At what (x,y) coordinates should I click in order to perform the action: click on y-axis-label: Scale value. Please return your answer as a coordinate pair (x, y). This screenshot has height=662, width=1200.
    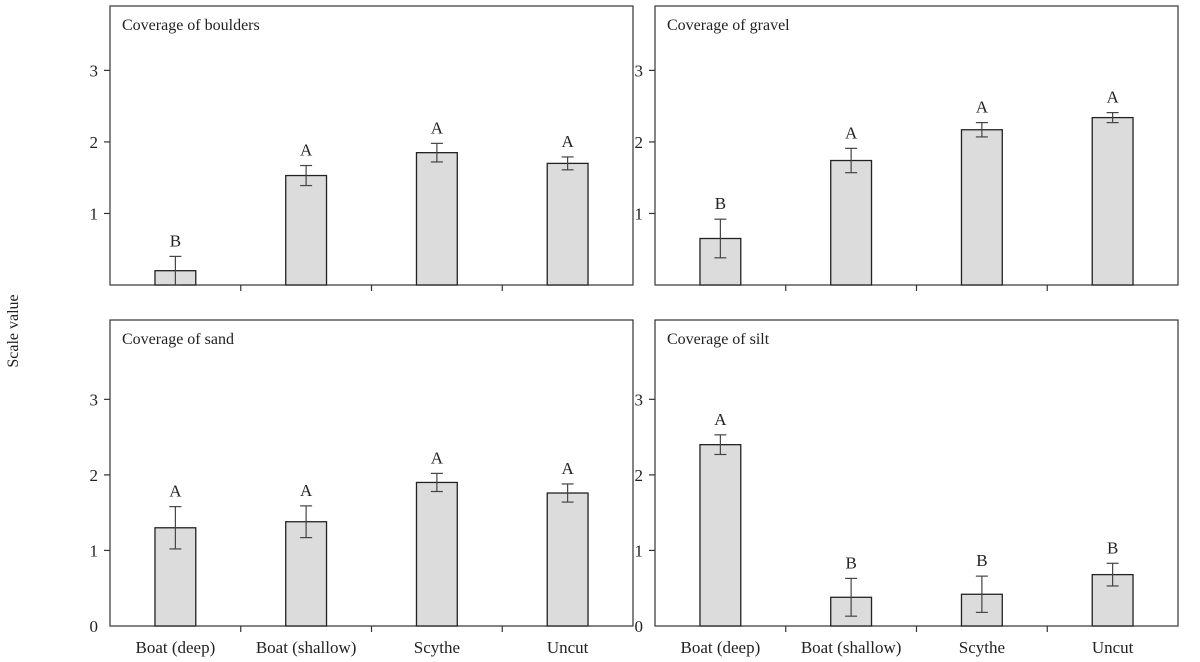
    Looking at the image, I should click on (13, 330).